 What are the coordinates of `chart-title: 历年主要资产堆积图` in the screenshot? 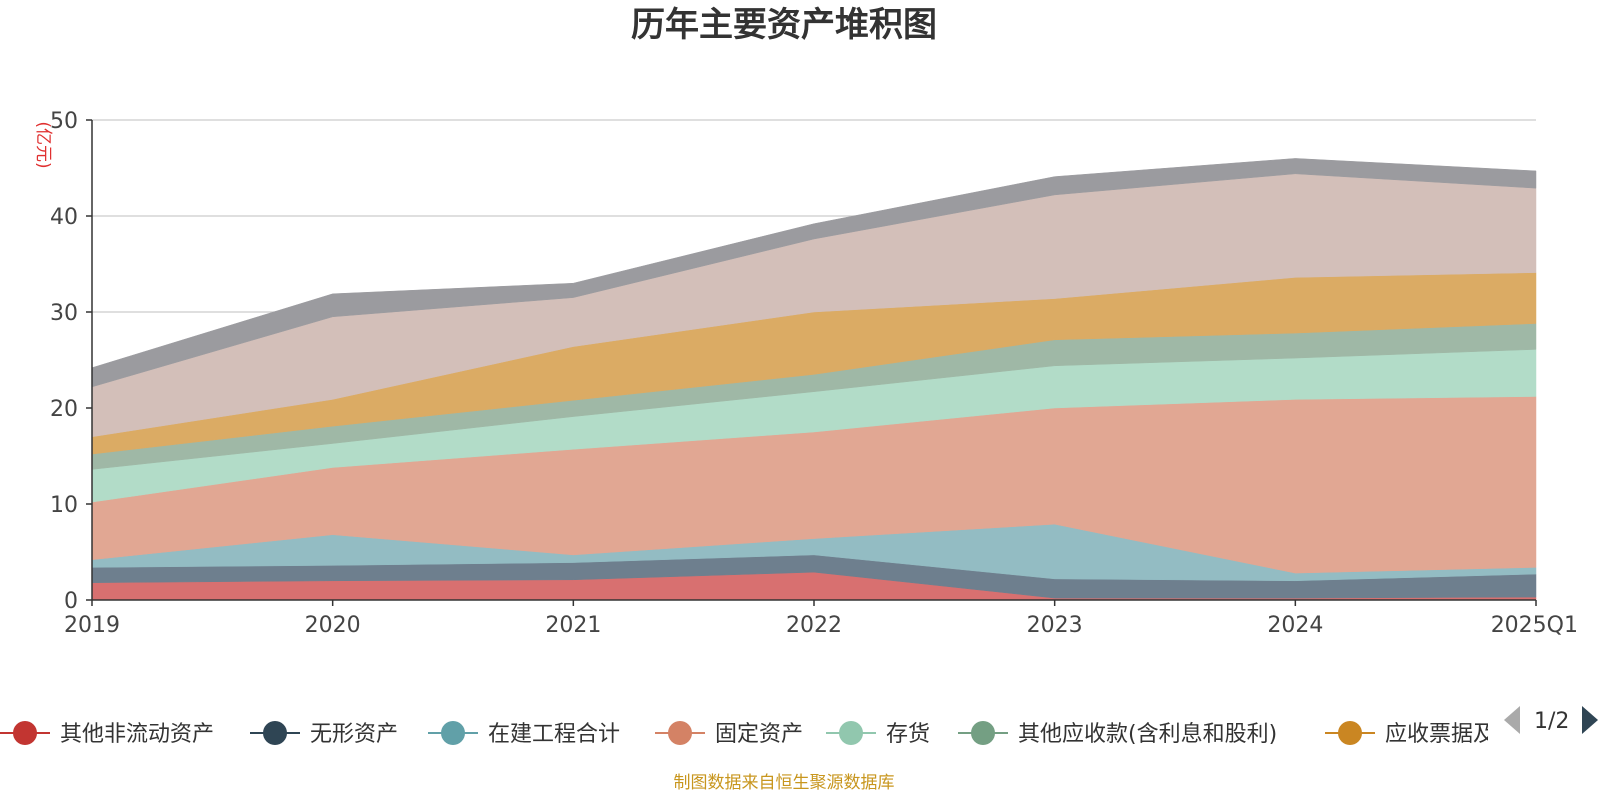 It's located at (784, 25).